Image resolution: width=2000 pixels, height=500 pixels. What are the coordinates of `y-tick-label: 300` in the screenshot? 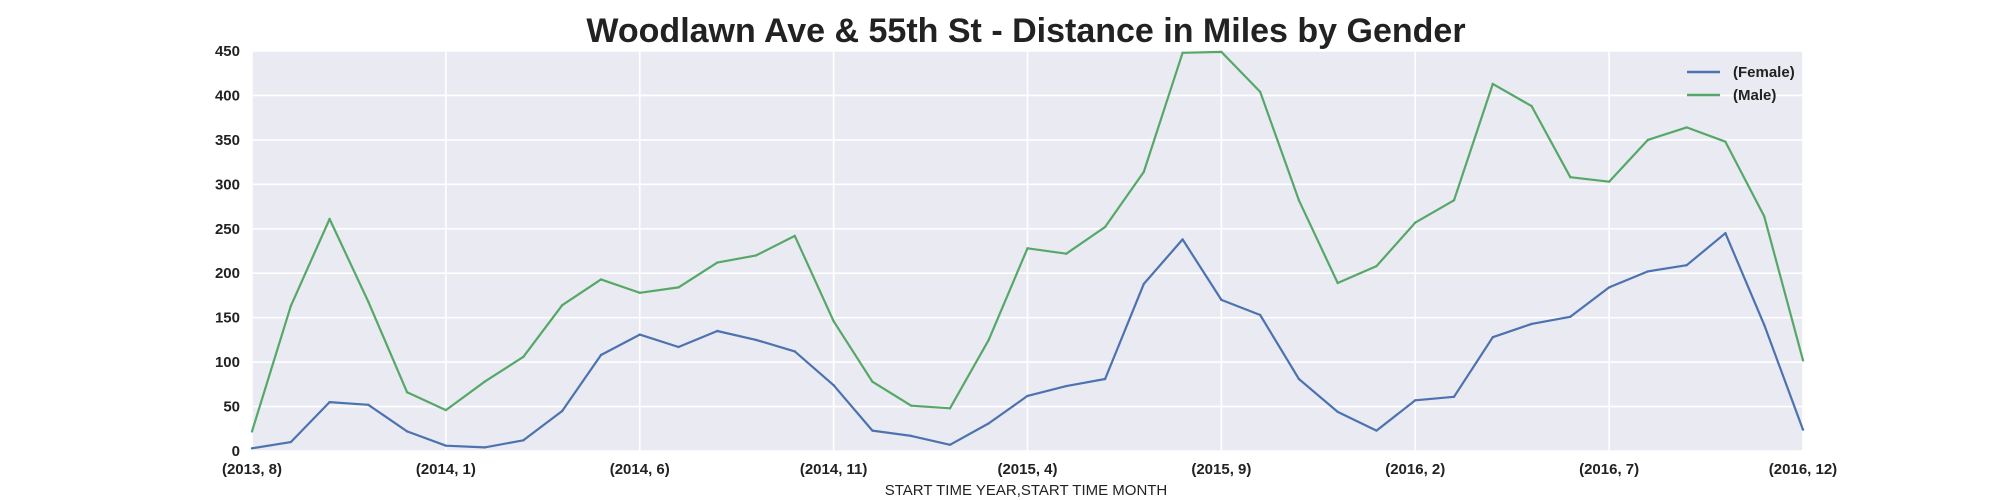 It's located at (227, 184).